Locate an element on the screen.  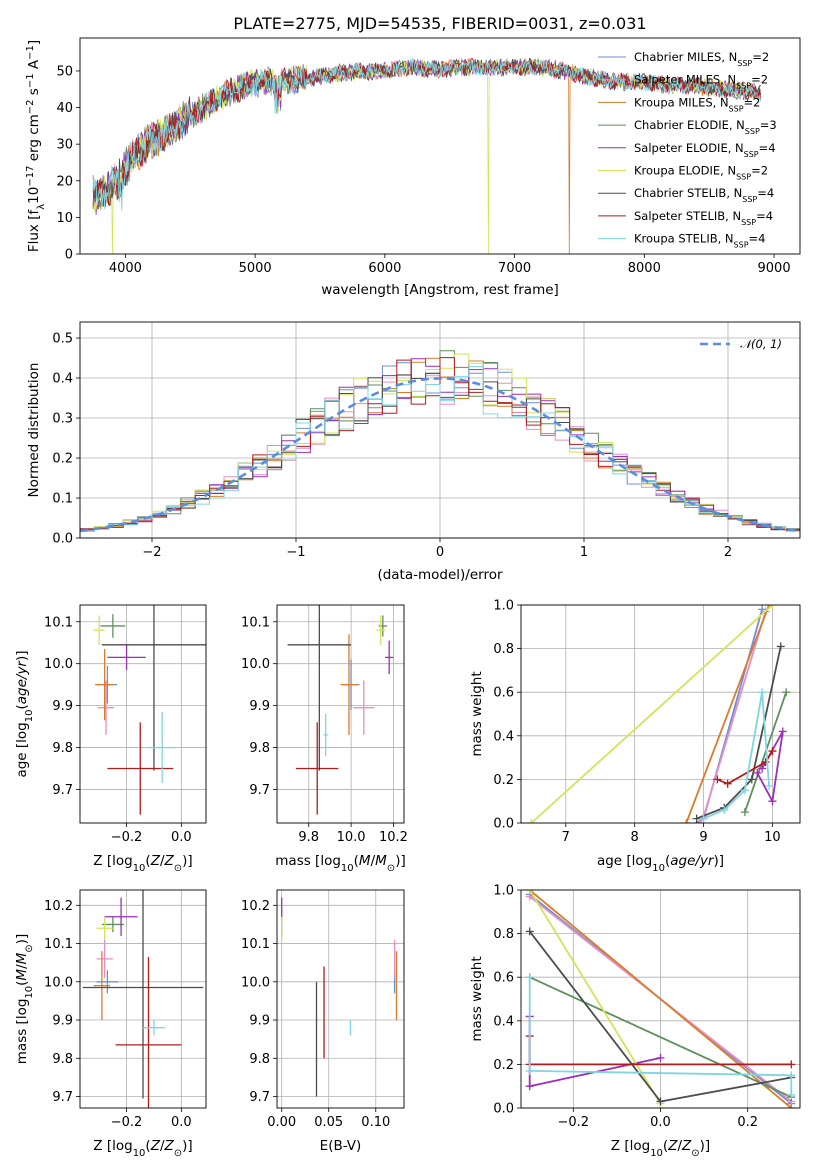
x-tick-label: 2 is located at coordinates (728, 552).